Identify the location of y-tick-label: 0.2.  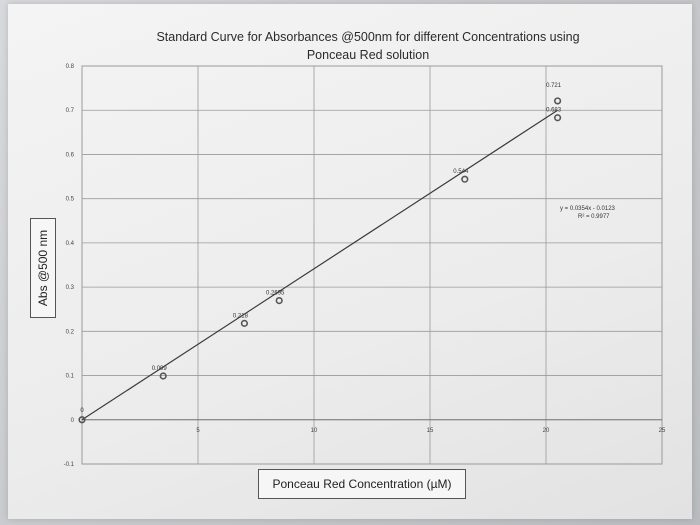
(70, 332).